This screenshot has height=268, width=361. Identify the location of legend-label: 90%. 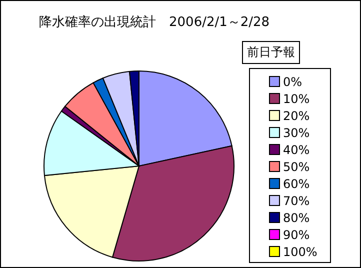
(296, 235).